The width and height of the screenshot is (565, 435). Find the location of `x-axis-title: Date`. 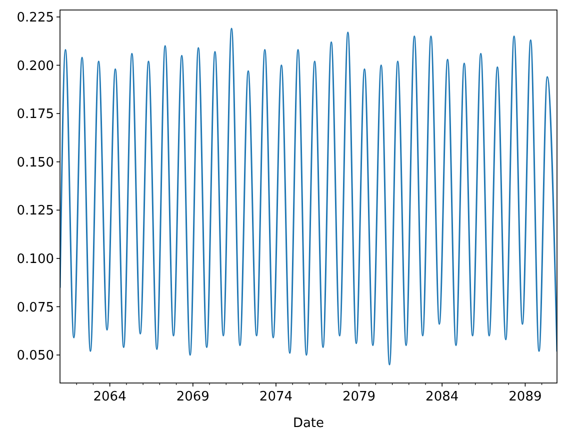

x-axis-title: Date is located at coordinates (308, 423).